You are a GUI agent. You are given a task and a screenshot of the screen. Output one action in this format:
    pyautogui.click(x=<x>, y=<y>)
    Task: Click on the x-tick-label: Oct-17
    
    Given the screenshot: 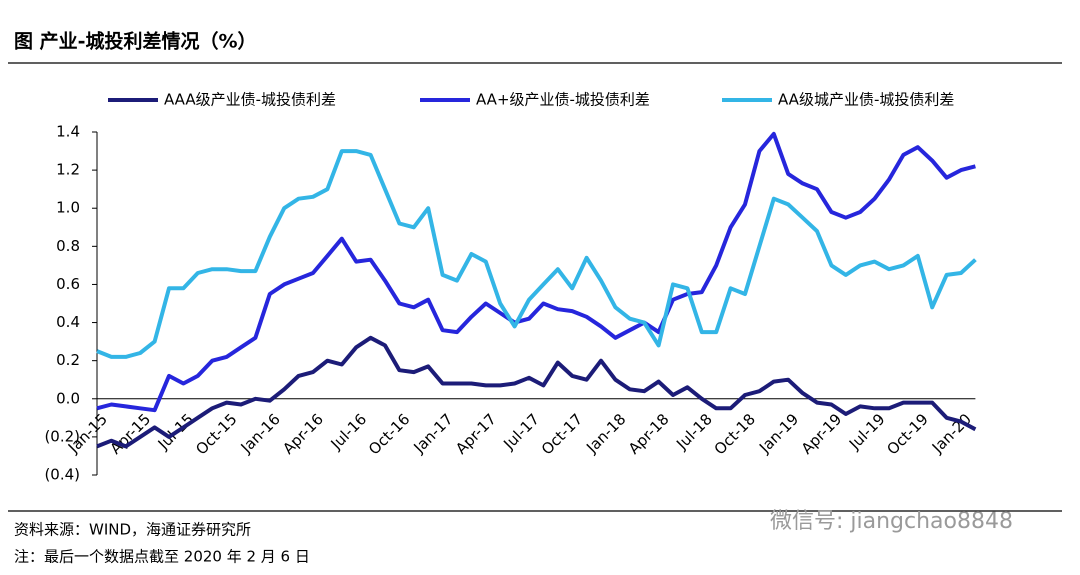 What is the action you would take?
    pyautogui.click(x=562, y=434)
    